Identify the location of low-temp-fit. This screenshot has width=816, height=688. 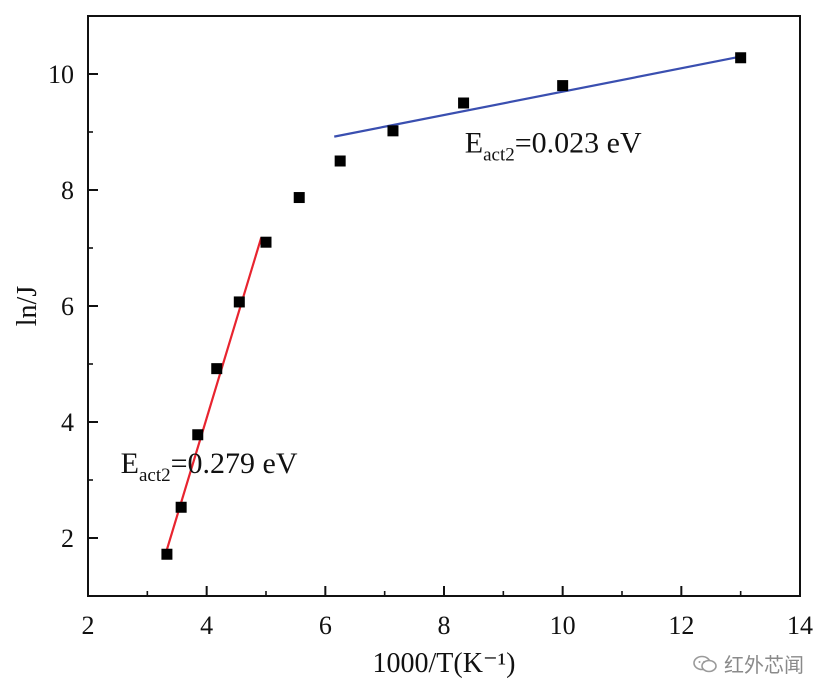
(214, 393).